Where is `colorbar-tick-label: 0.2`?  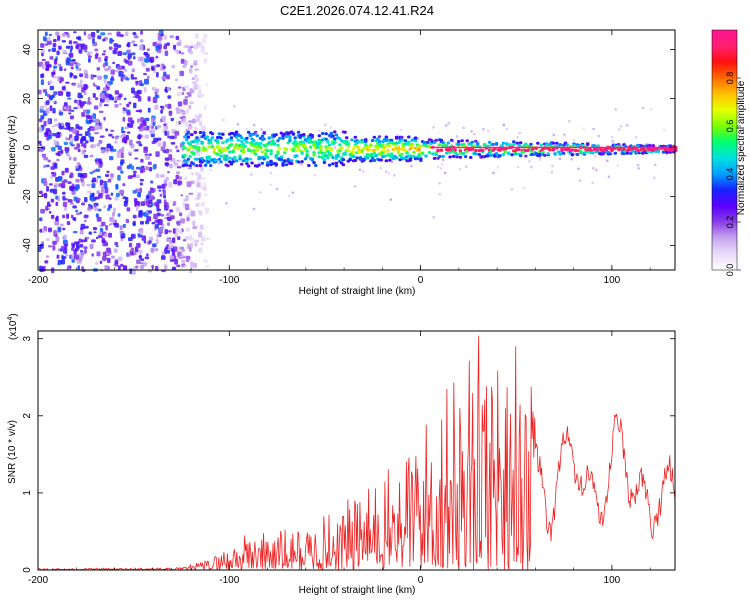 colorbar-tick-label: 0.2 is located at coordinates (730, 222).